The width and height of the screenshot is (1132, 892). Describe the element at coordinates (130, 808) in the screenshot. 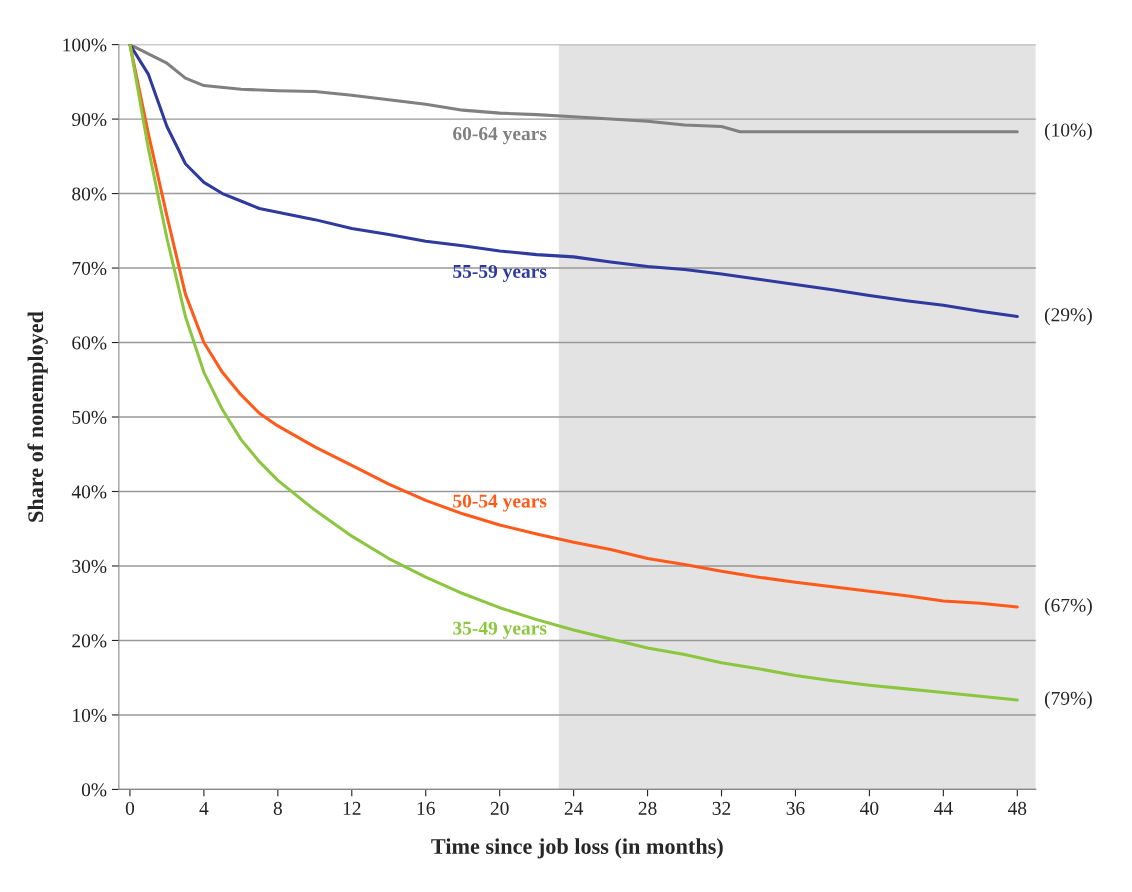

I see `x-tick-label: 0` at that location.